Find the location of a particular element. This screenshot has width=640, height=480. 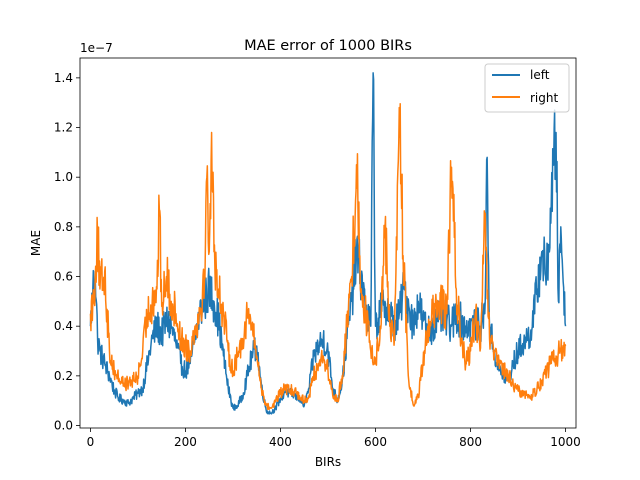

y-tick-label: 0.4 is located at coordinates (63, 326).